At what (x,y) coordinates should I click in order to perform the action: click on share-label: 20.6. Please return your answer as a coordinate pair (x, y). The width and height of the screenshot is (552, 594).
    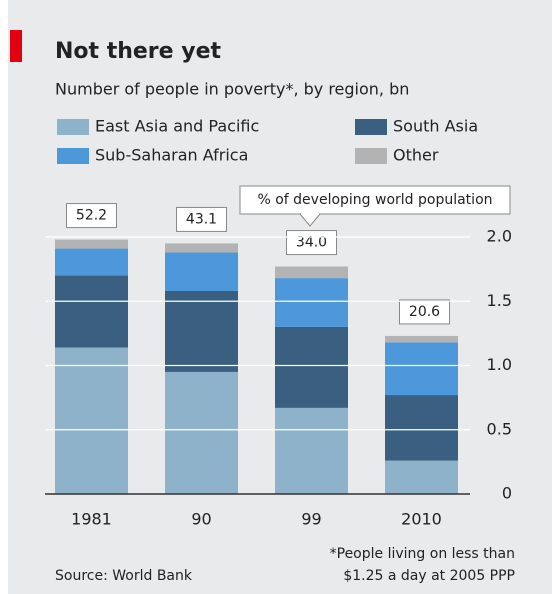
    Looking at the image, I should click on (424, 312).